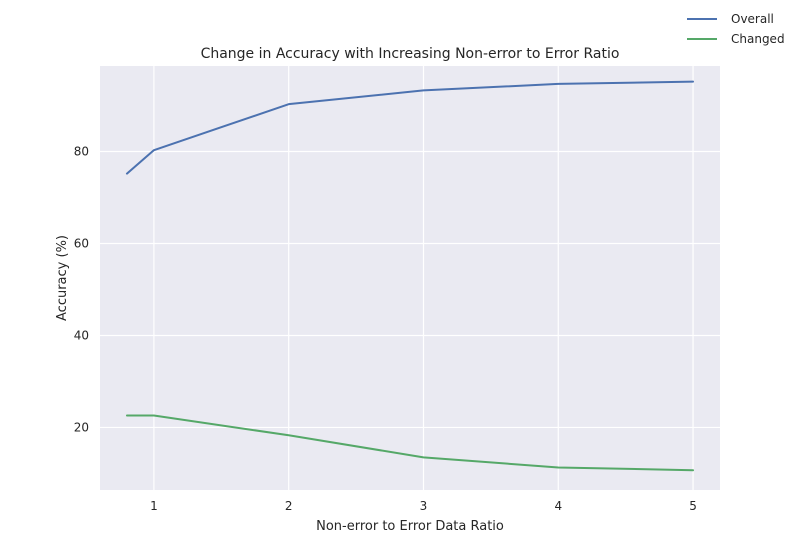  What do you see at coordinates (410, 127) in the screenshot?
I see `series-line-overall` at bounding box center [410, 127].